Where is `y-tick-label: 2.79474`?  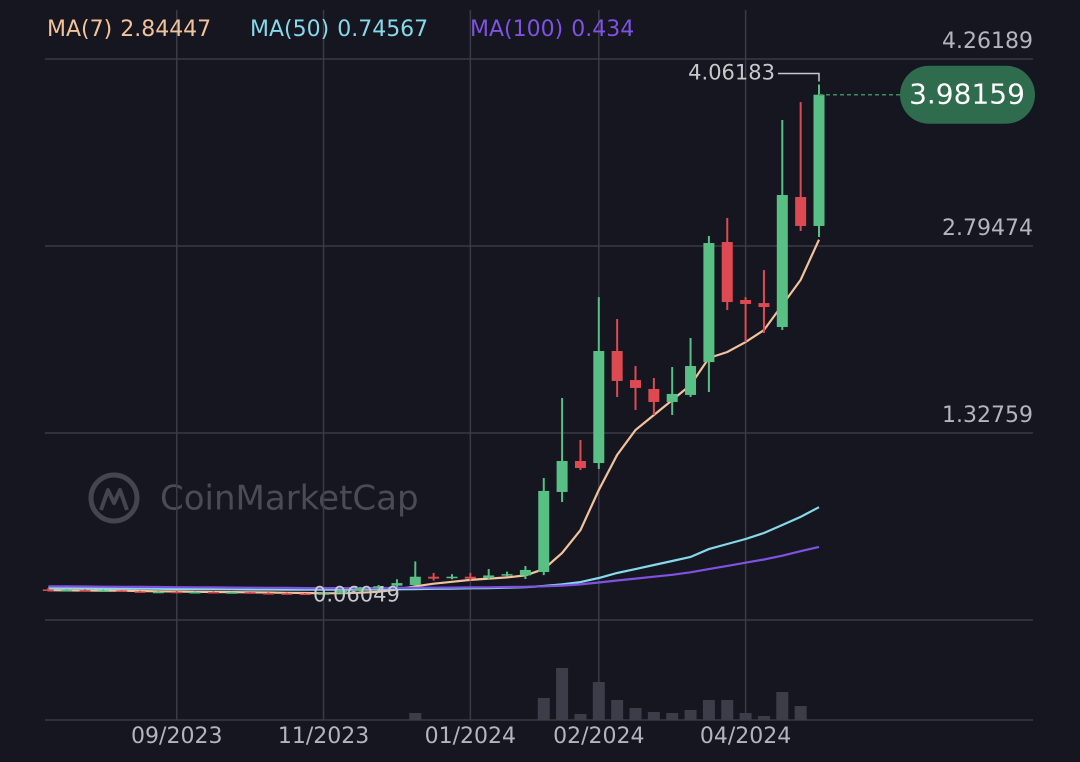 y-tick-label: 2.79474 is located at coordinates (987, 228).